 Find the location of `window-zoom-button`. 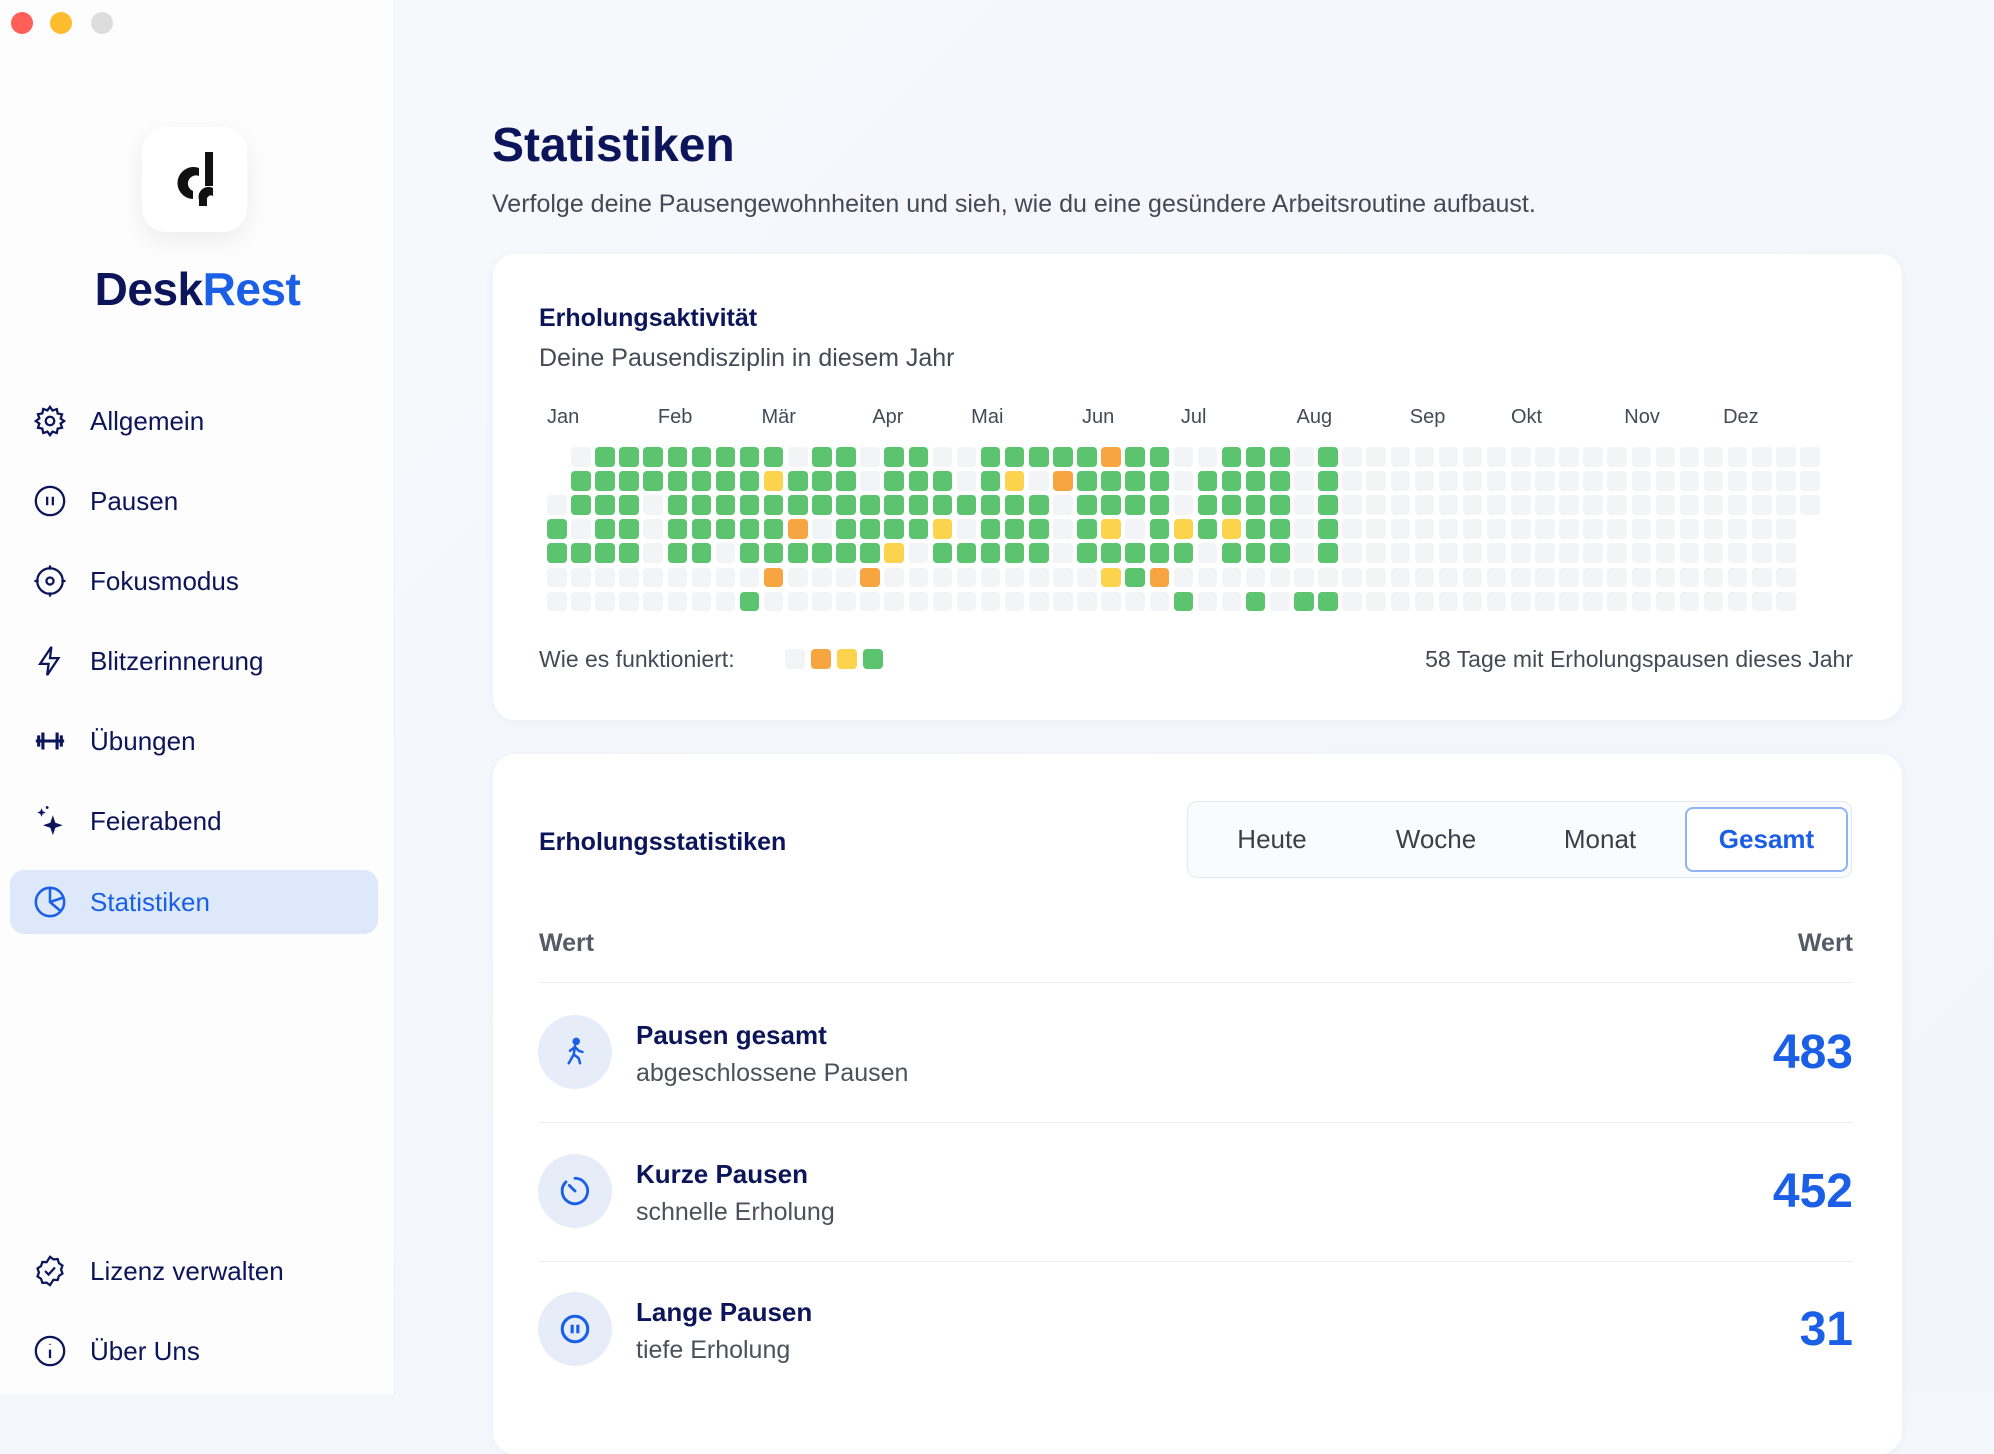

window-zoom-button is located at coordinates (102, 23).